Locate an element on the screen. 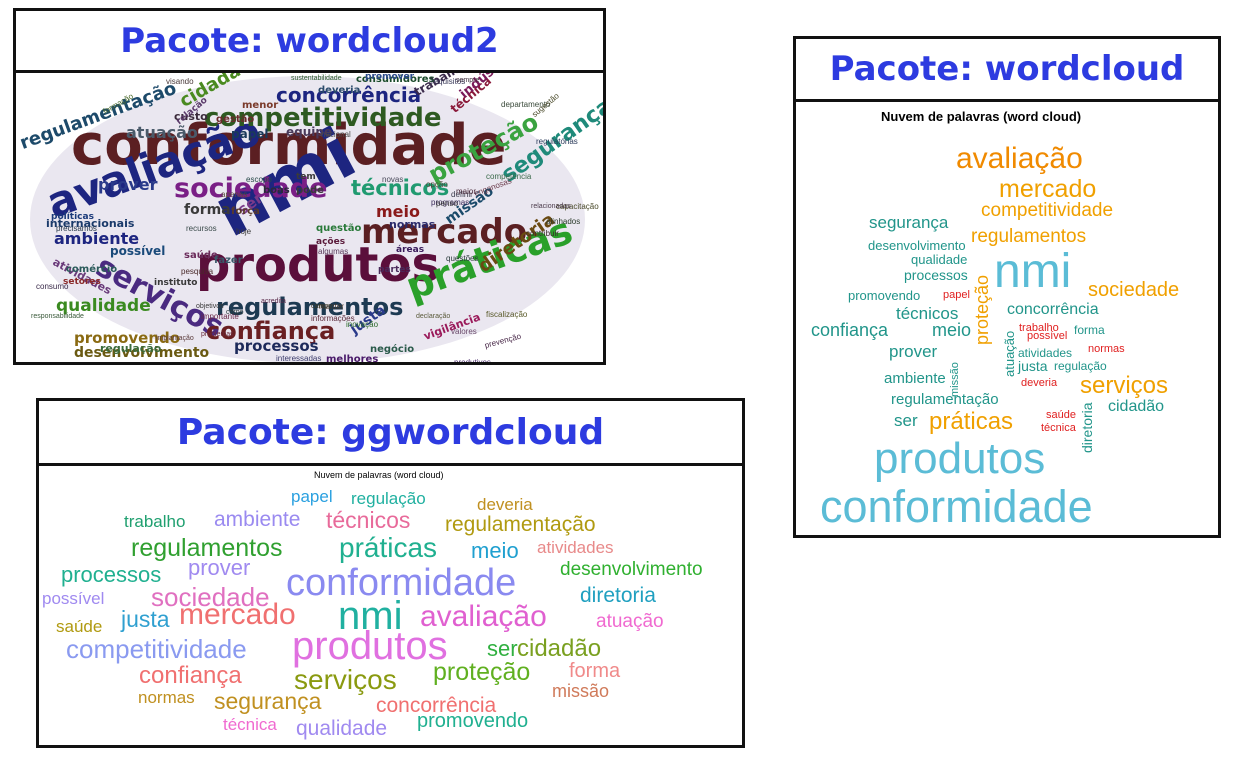  wordcloud2-word-prevencao: prevenção is located at coordinates (503, 340).